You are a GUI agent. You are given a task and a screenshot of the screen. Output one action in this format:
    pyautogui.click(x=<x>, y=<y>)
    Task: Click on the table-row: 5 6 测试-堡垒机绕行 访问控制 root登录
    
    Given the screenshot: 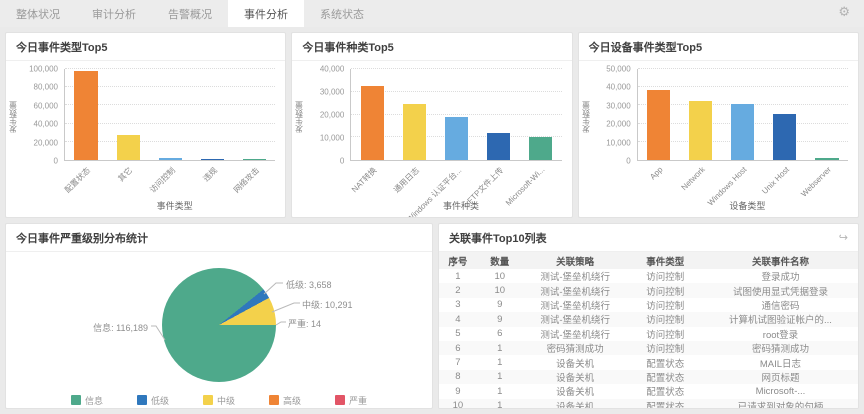 What is the action you would take?
    pyautogui.click(x=648, y=334)
    